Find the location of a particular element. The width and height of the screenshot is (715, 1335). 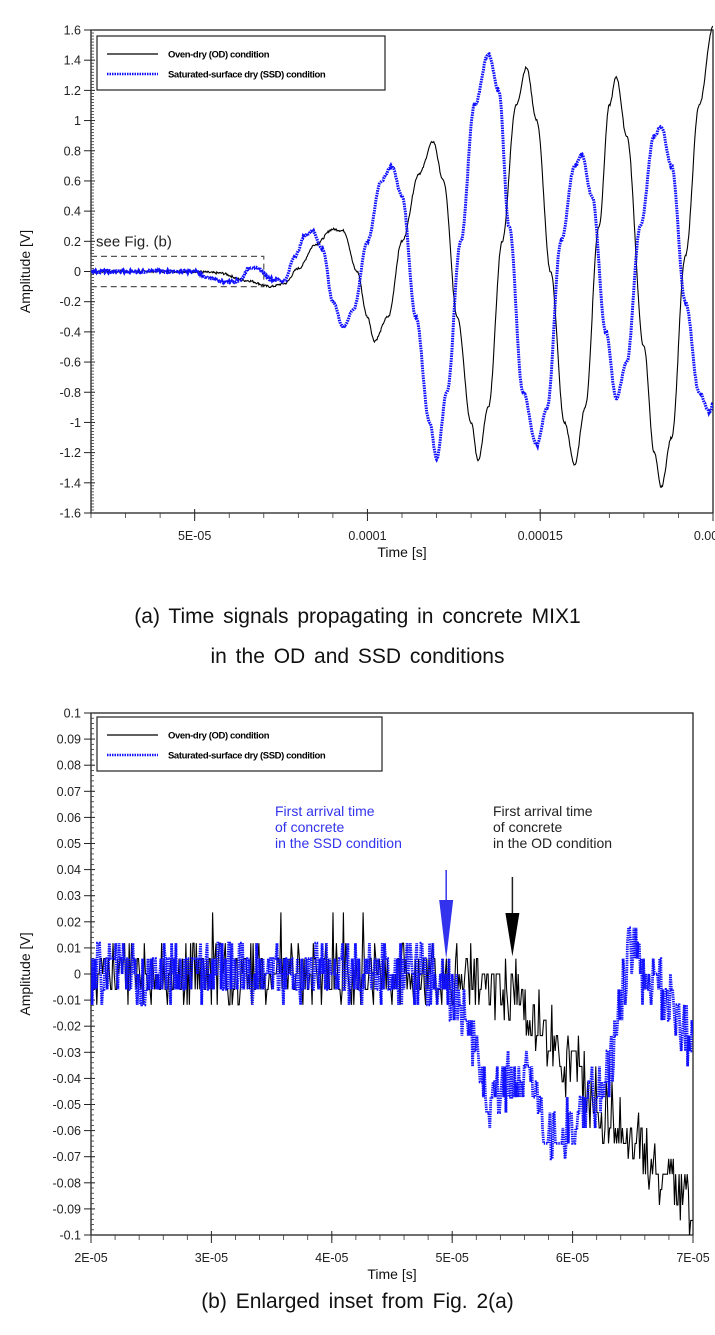

x-tick-label: 3E-05 is located at coordinates (211, 1258).